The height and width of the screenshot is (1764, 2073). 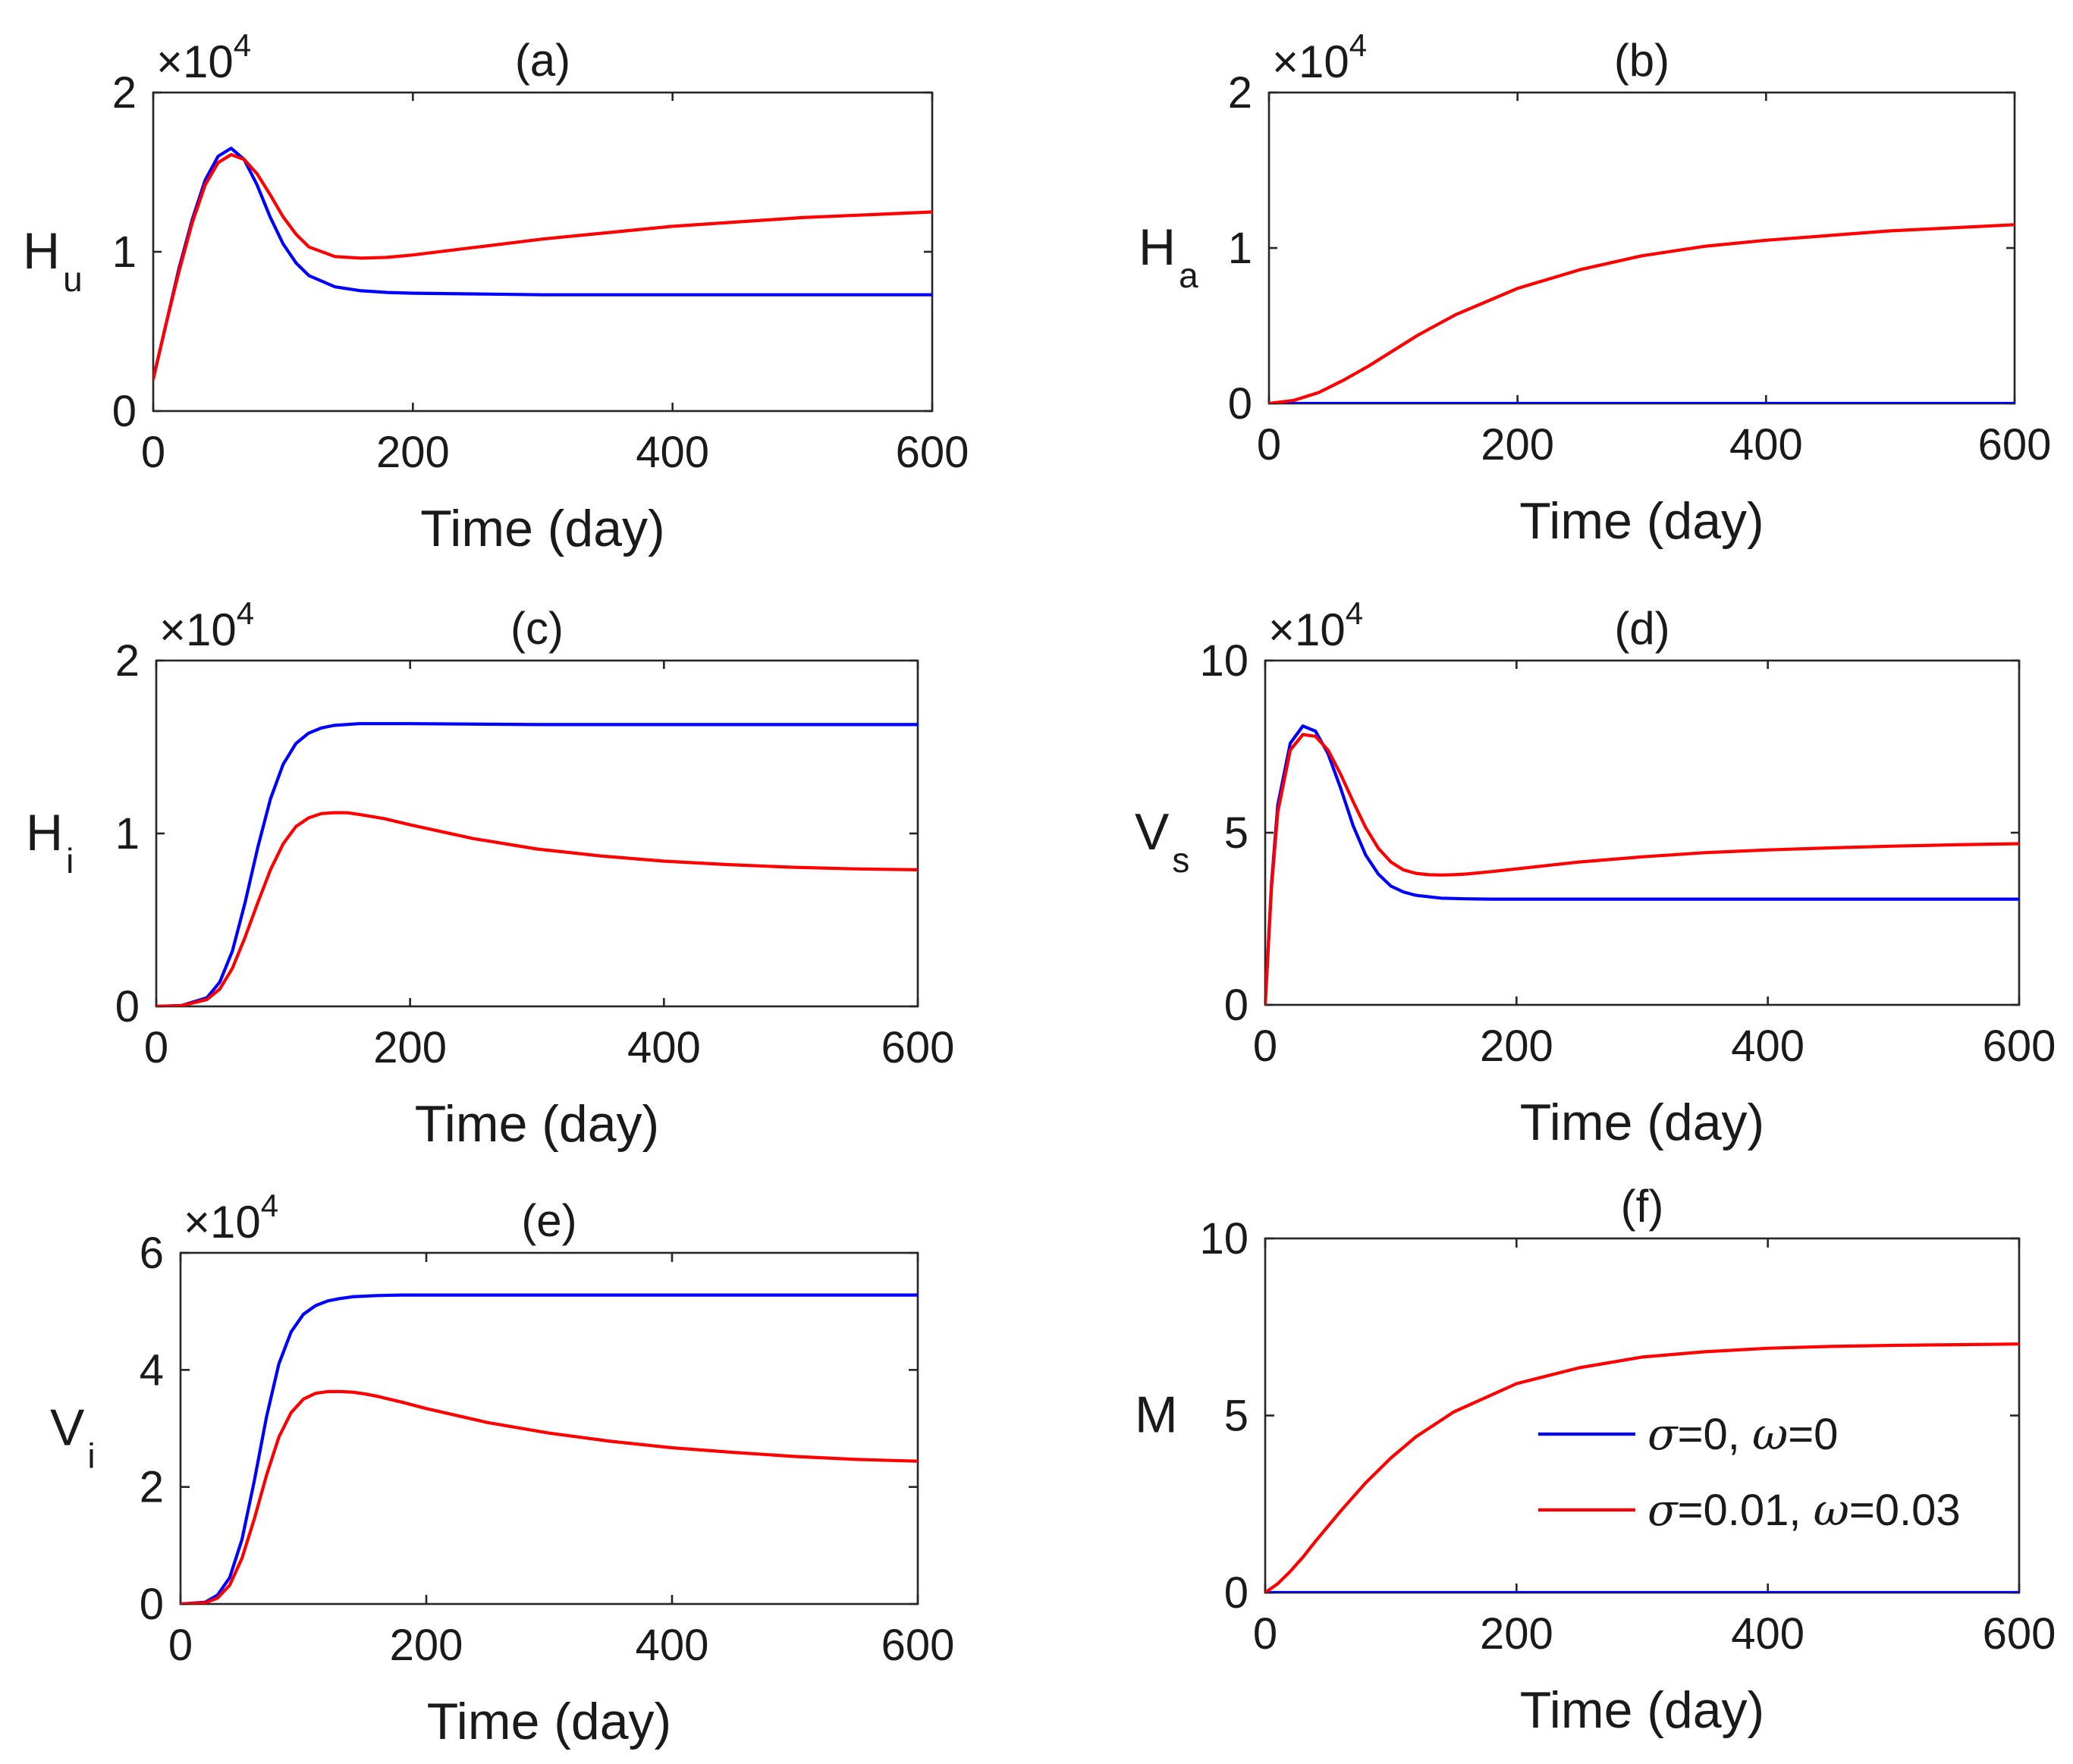 I want to click on legend-value-omega: =0.03, so click(x=1905, y=1510).